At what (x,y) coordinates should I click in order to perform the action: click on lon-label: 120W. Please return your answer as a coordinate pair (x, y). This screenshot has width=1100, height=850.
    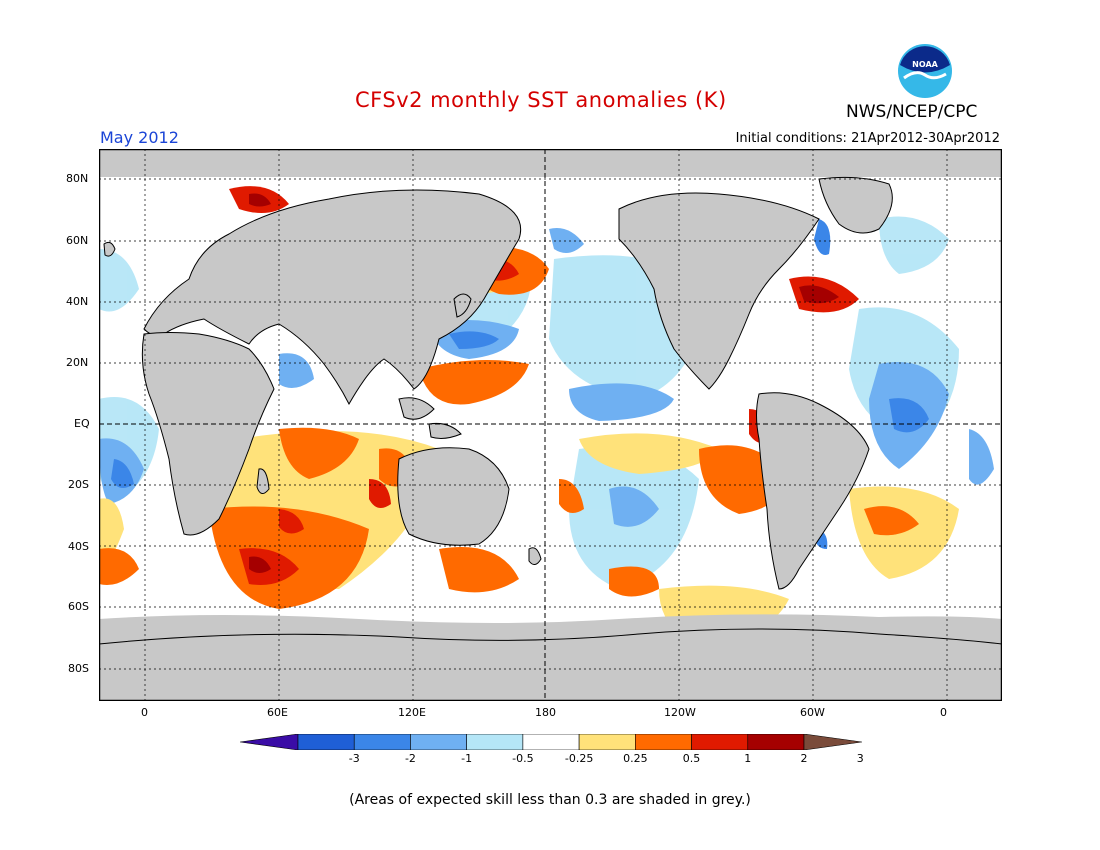
    Looking at the image, I should click on (680, 712).